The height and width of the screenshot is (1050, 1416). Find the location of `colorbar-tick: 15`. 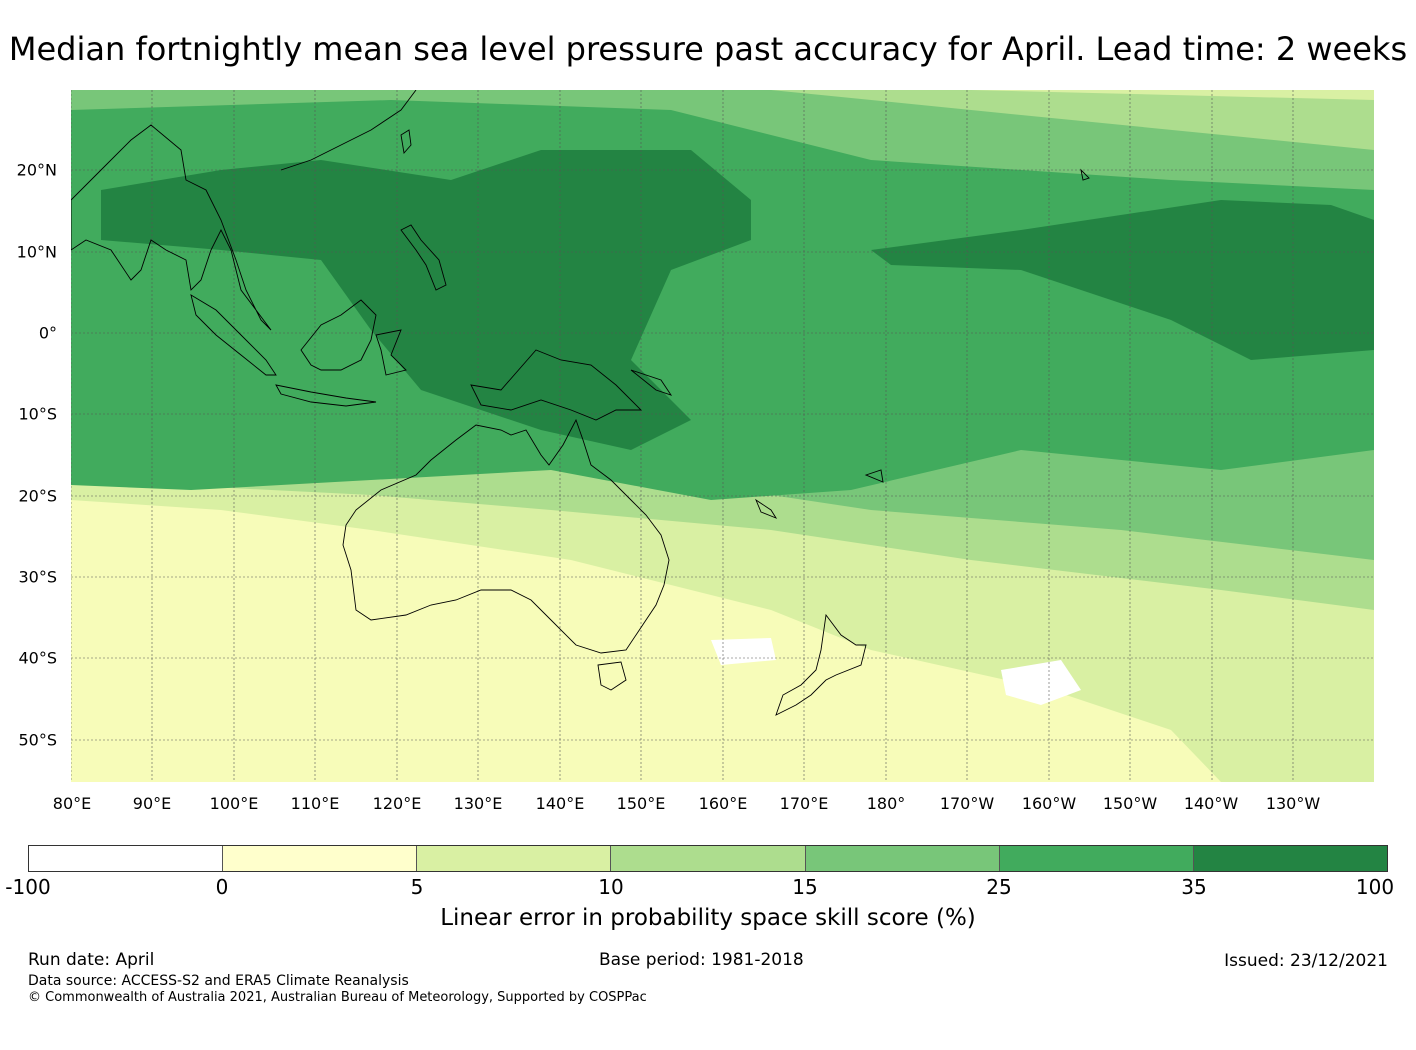

colorbar-tick: 15 is located at coordinates (805, 887).